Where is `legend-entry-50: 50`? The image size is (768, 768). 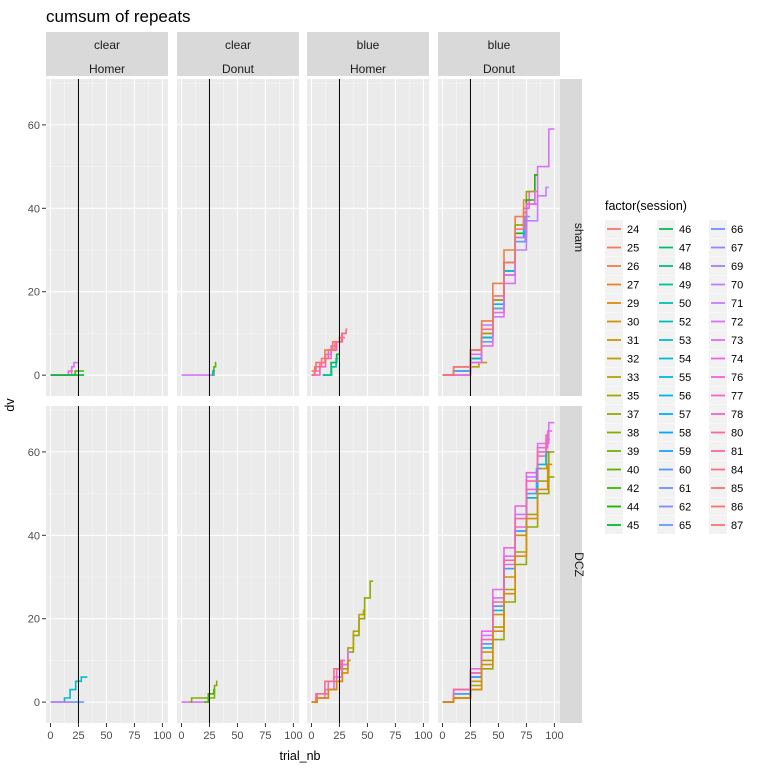
legend-entry-50: 50 is located at coordinates (674, 303).